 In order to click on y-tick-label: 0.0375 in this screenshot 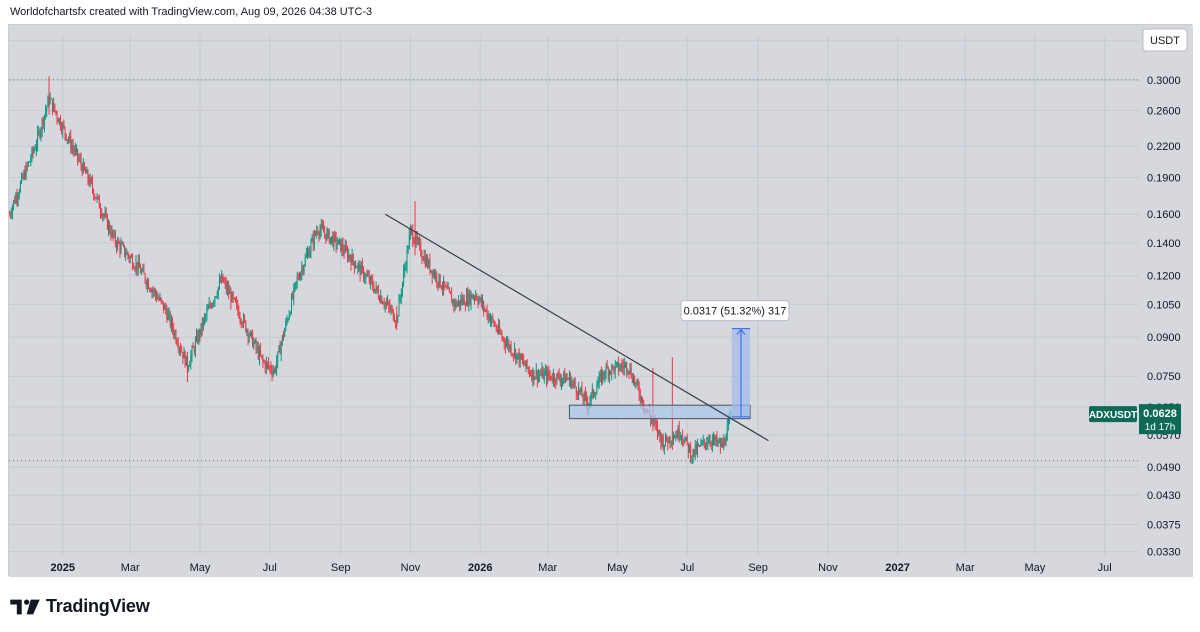, I will do `click(1164, 525)`.